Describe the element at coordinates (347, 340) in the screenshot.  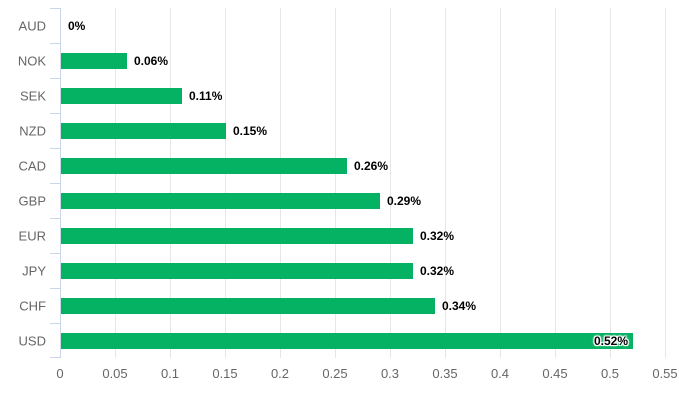
I see `bar-usd` at that location.